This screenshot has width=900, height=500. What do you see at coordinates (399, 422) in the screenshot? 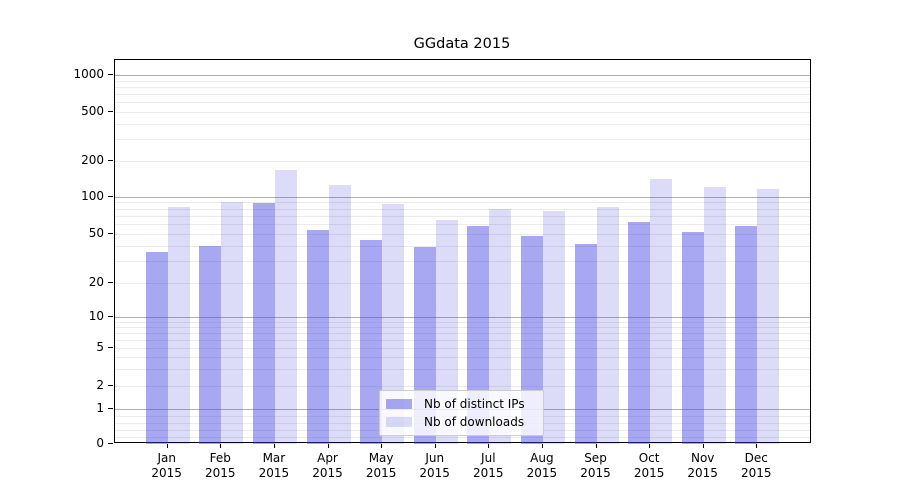
I see `legend-swatch-downloads` at bounding box center [399, 422].